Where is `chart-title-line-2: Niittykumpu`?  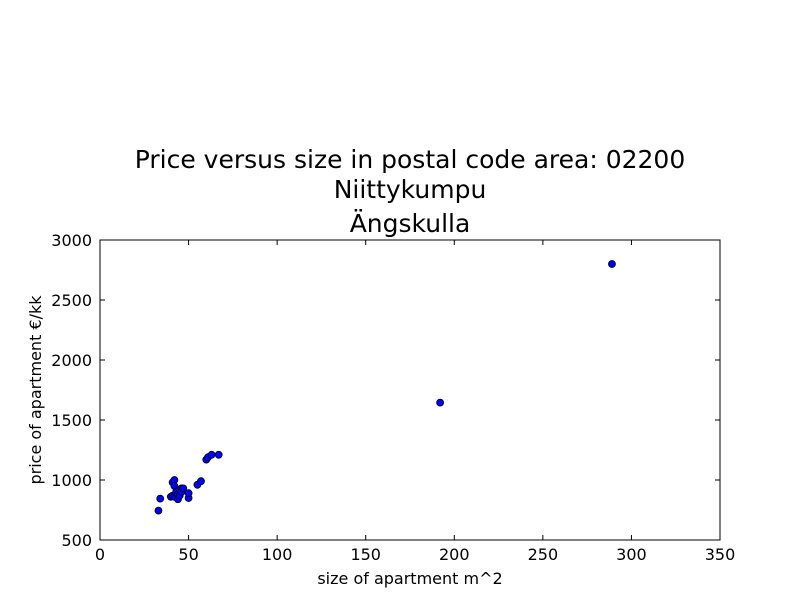 chart-title-line-2: Niittykumpu is located at coordinates (410, 189).